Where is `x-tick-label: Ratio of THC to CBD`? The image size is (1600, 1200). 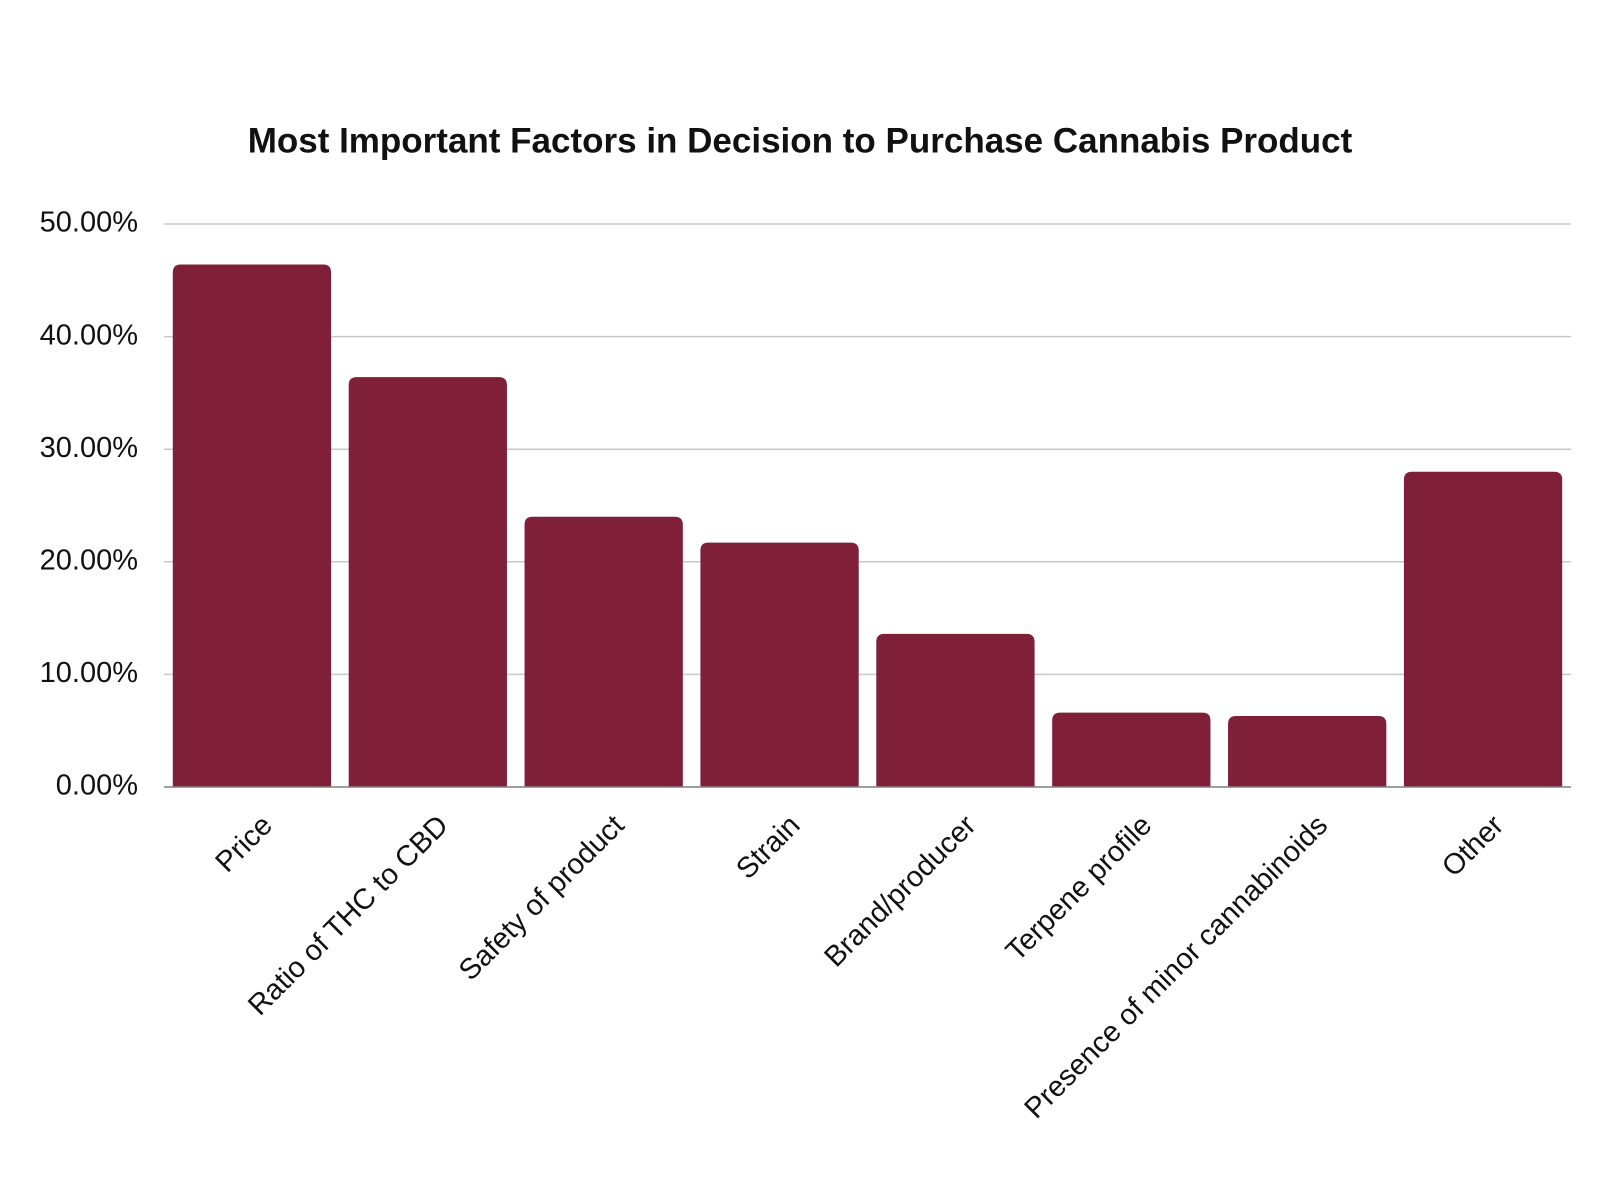
x-tick-label: Ratio of THC to CBD is located at coordinates (348, 915).